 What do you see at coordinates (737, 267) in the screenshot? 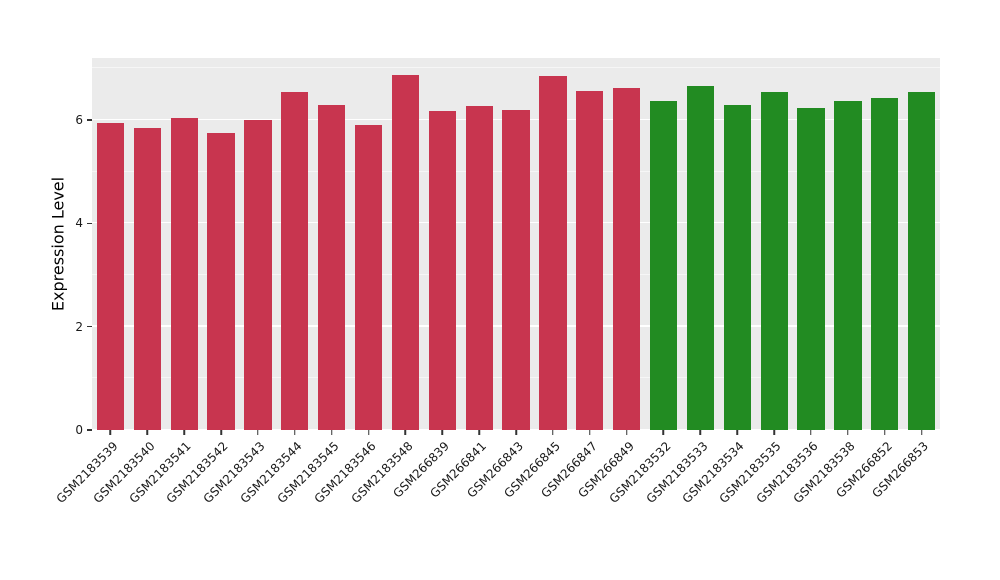
I see `bar-GSM2183534` at bounding box center [737, 267].